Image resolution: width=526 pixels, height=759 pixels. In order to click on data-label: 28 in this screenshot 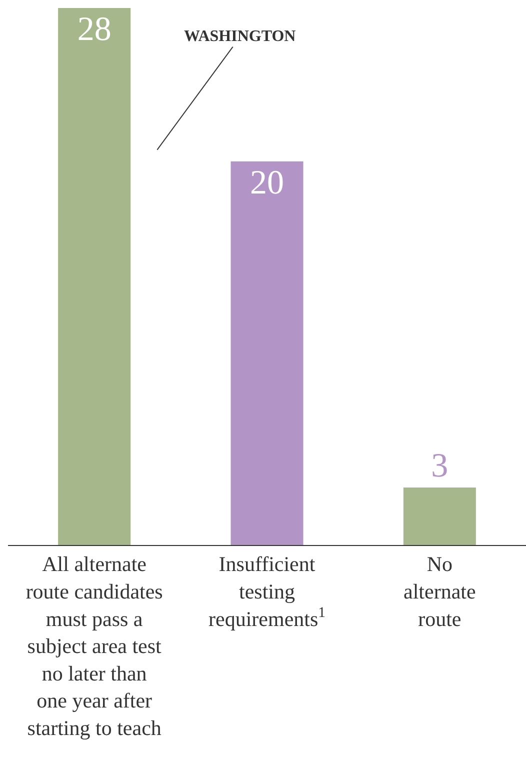, I will do `click(94, 29)`.